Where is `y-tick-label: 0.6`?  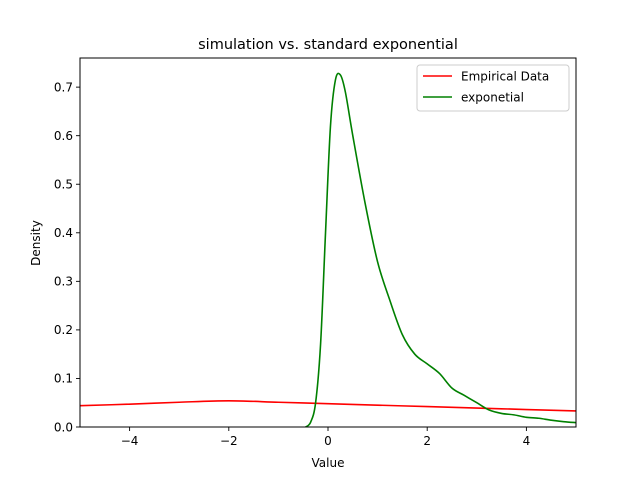 y-tick-label: 0.6 is located at coordinates (63, 136).